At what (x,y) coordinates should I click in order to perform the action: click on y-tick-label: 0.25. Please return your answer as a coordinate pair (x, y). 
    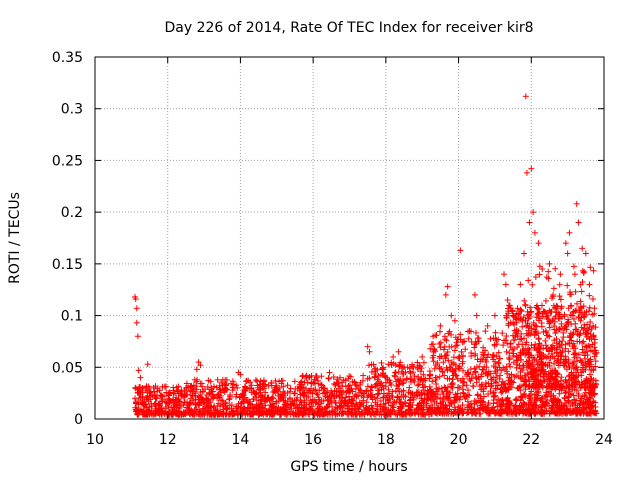
    Looking at the image, I should click on (67, 161).